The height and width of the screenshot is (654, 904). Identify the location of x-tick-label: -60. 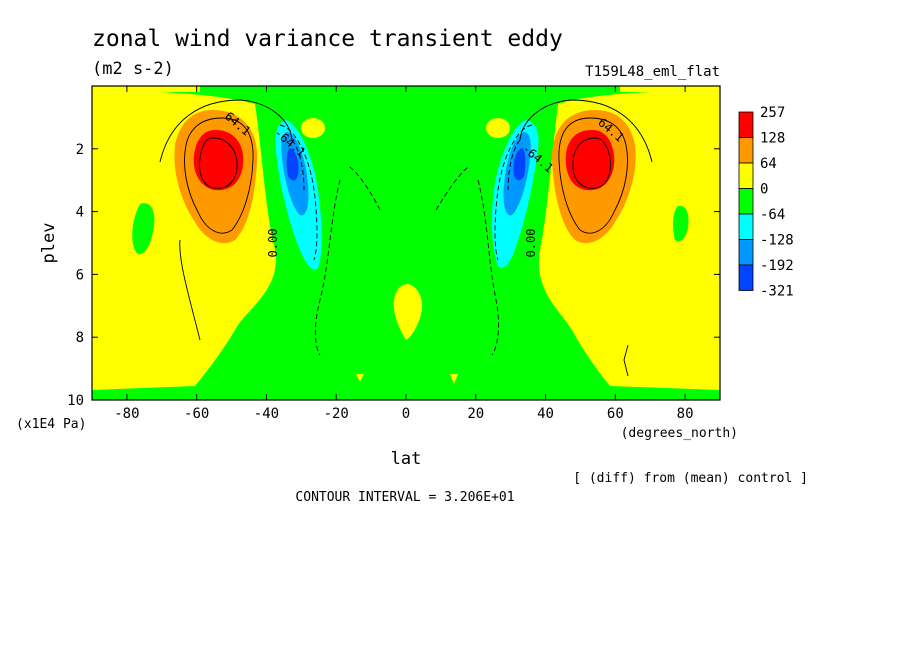
(196, 414).